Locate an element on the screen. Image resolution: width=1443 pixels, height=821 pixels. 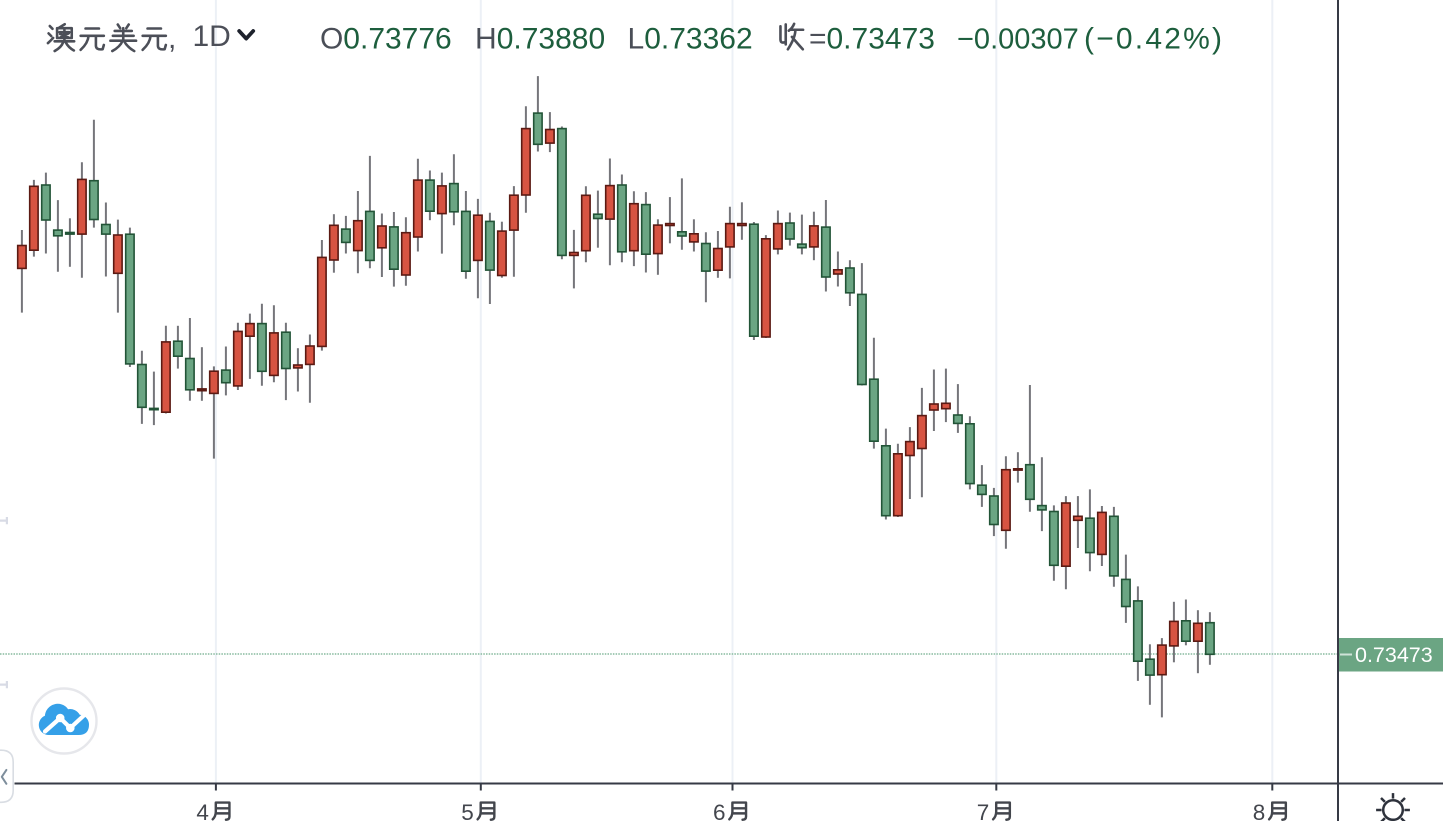
svg-text: 5 is located at coordinates (467, 810).